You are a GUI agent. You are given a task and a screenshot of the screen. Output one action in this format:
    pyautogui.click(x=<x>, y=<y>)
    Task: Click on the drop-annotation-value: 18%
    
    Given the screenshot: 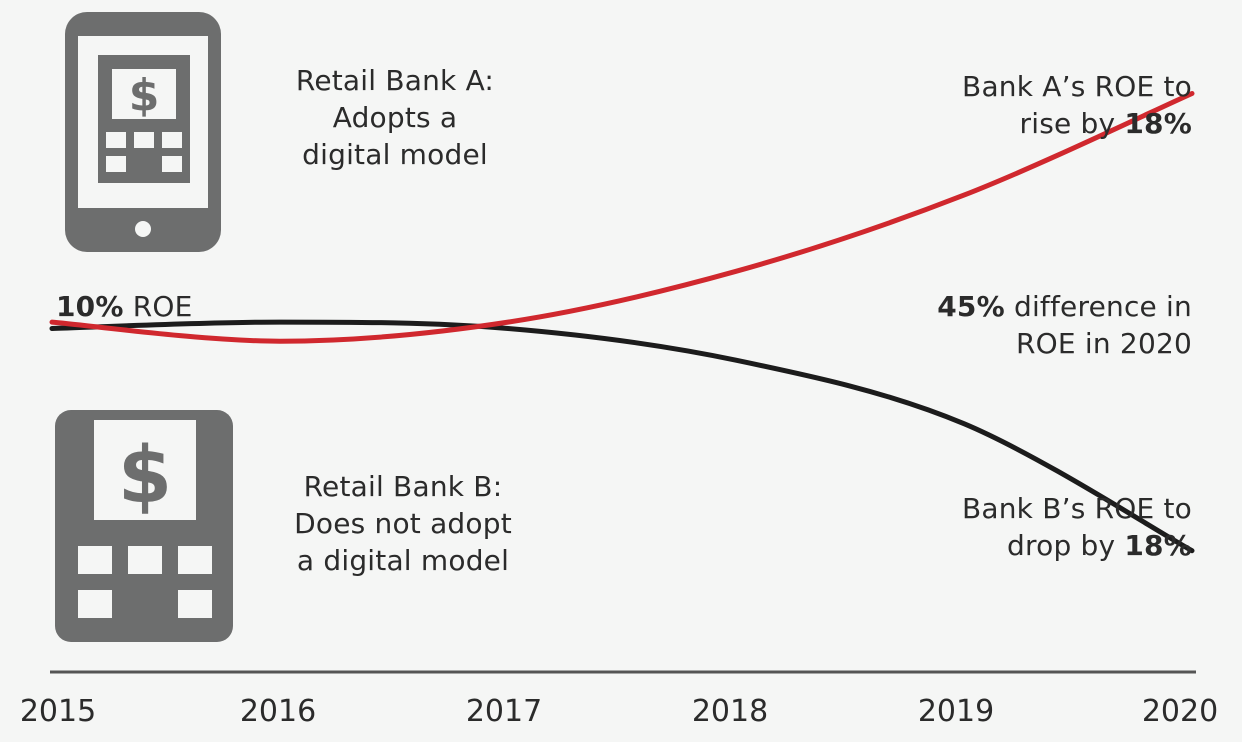 What is the action you would take?
    pyautogui.click(x=1158, y=545)
    